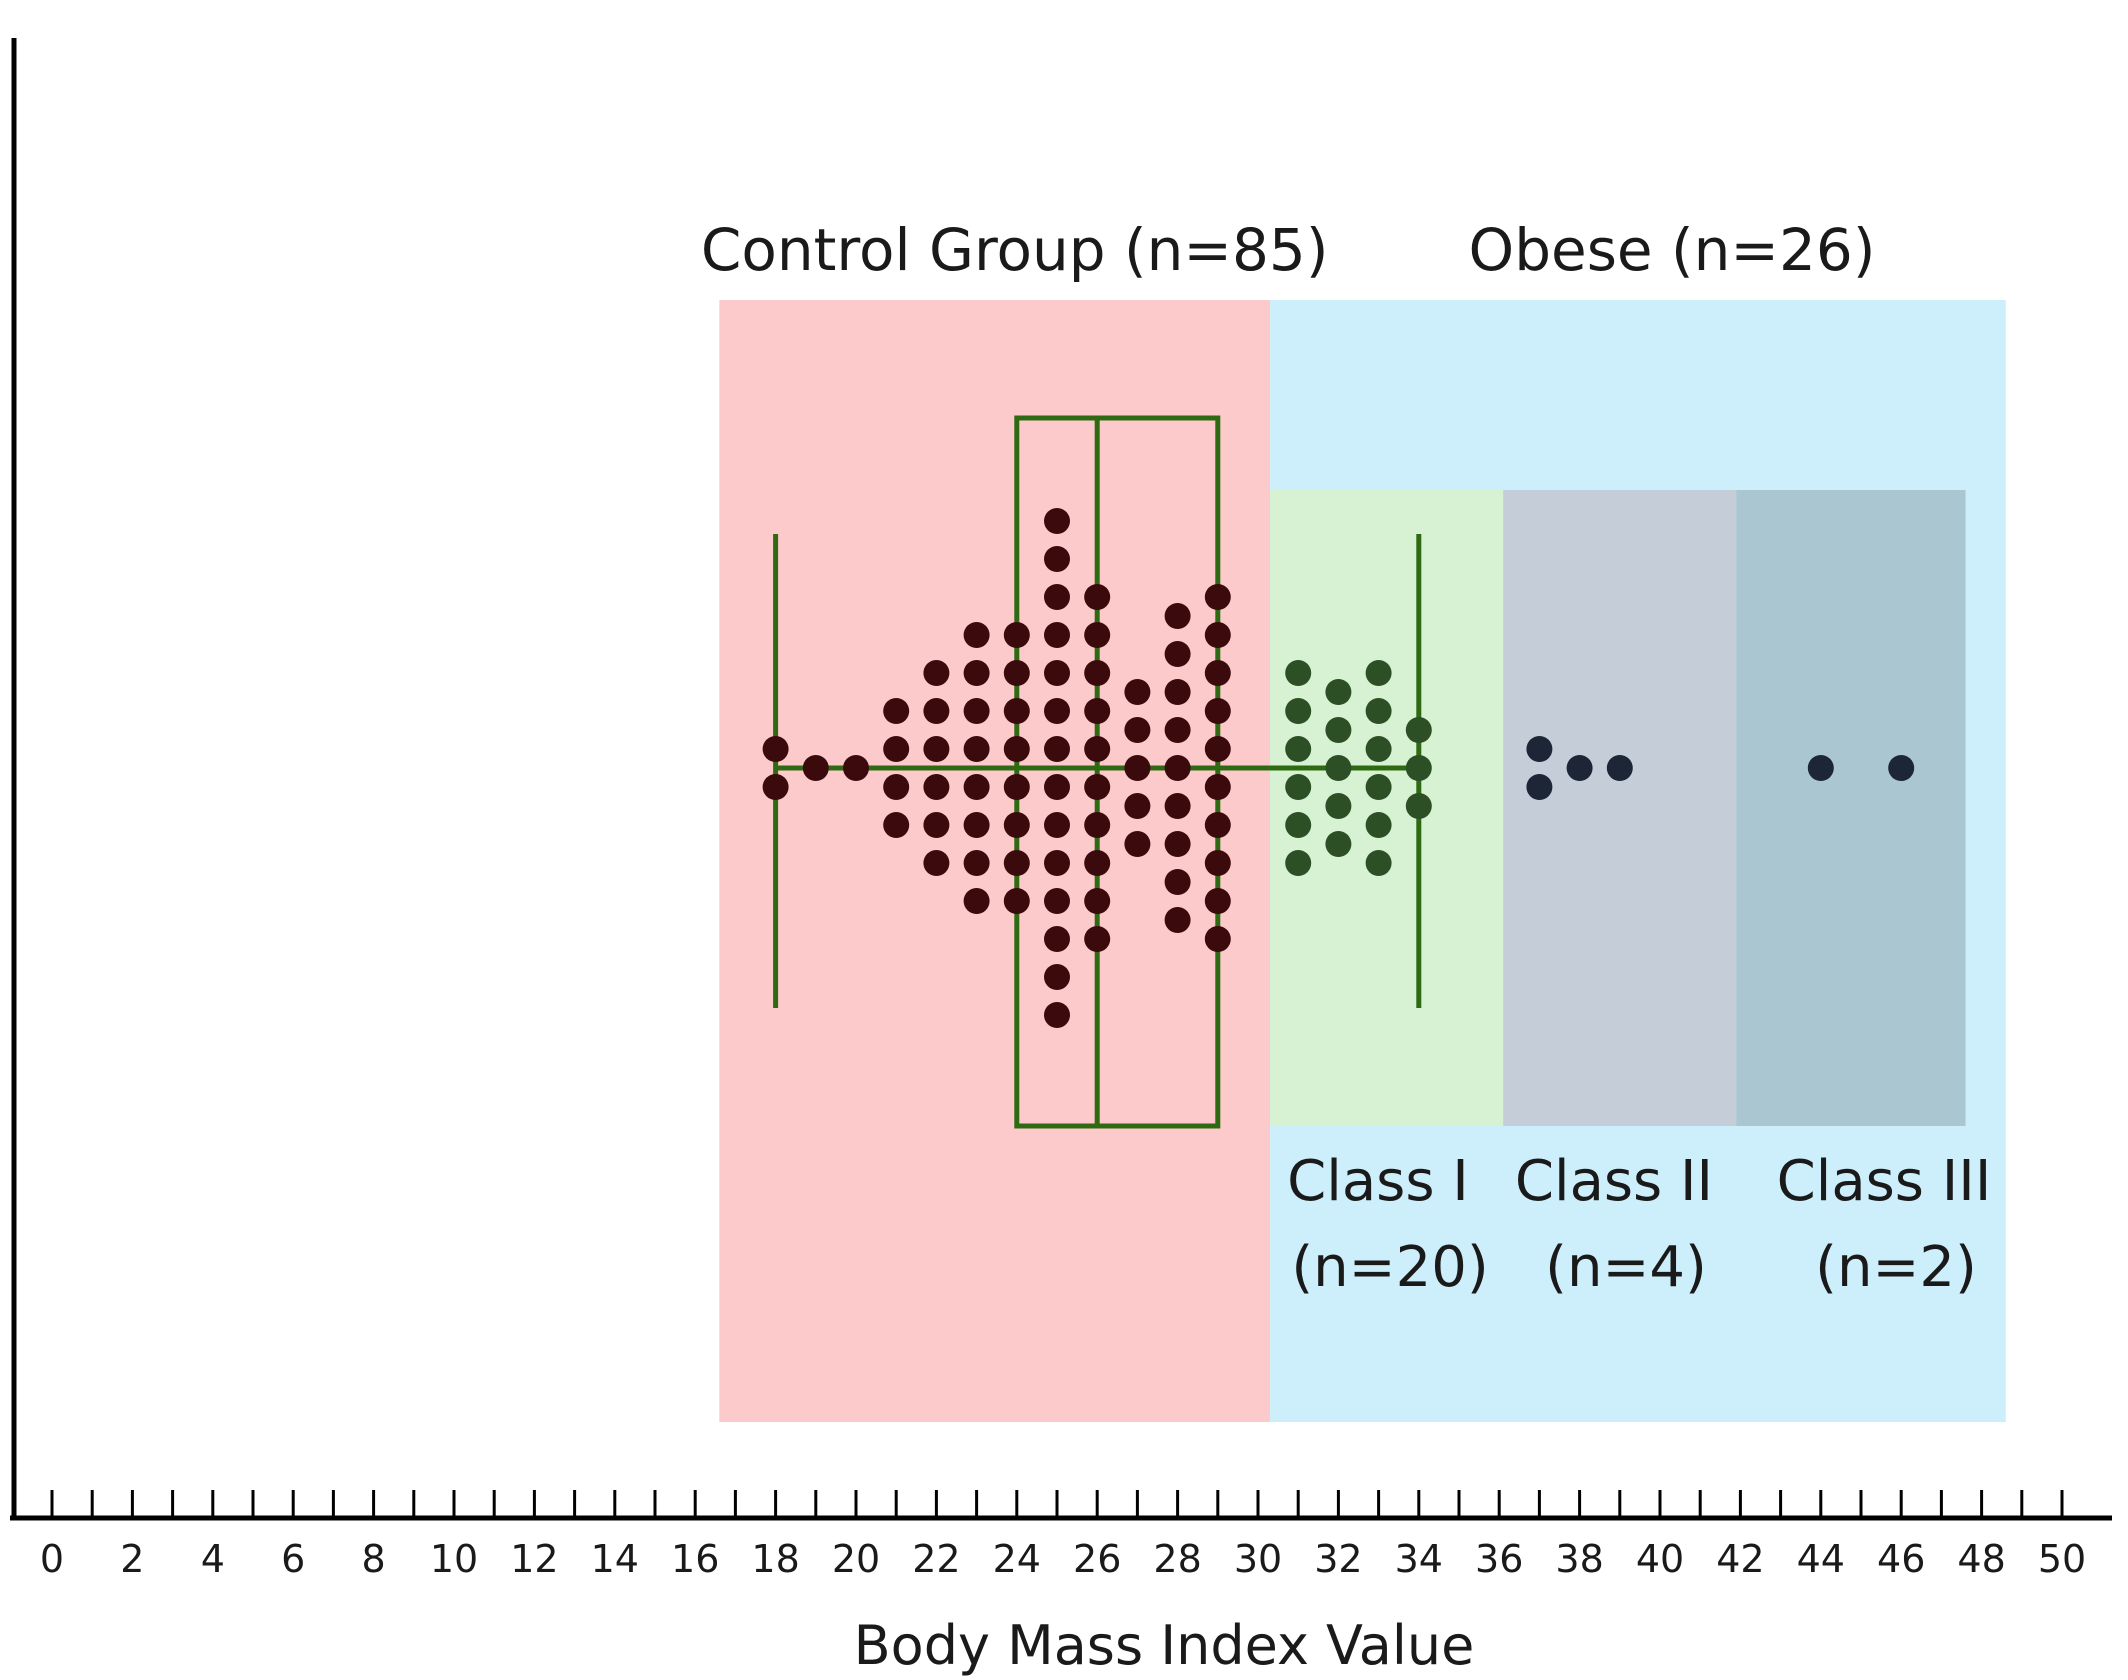 This screenshot has width=2128, height=1680. What do you see at coordinates (1389, 1267) in the screenshot?
I see `class-count-1: (n=20)` at bounding box center [1389, 1267].